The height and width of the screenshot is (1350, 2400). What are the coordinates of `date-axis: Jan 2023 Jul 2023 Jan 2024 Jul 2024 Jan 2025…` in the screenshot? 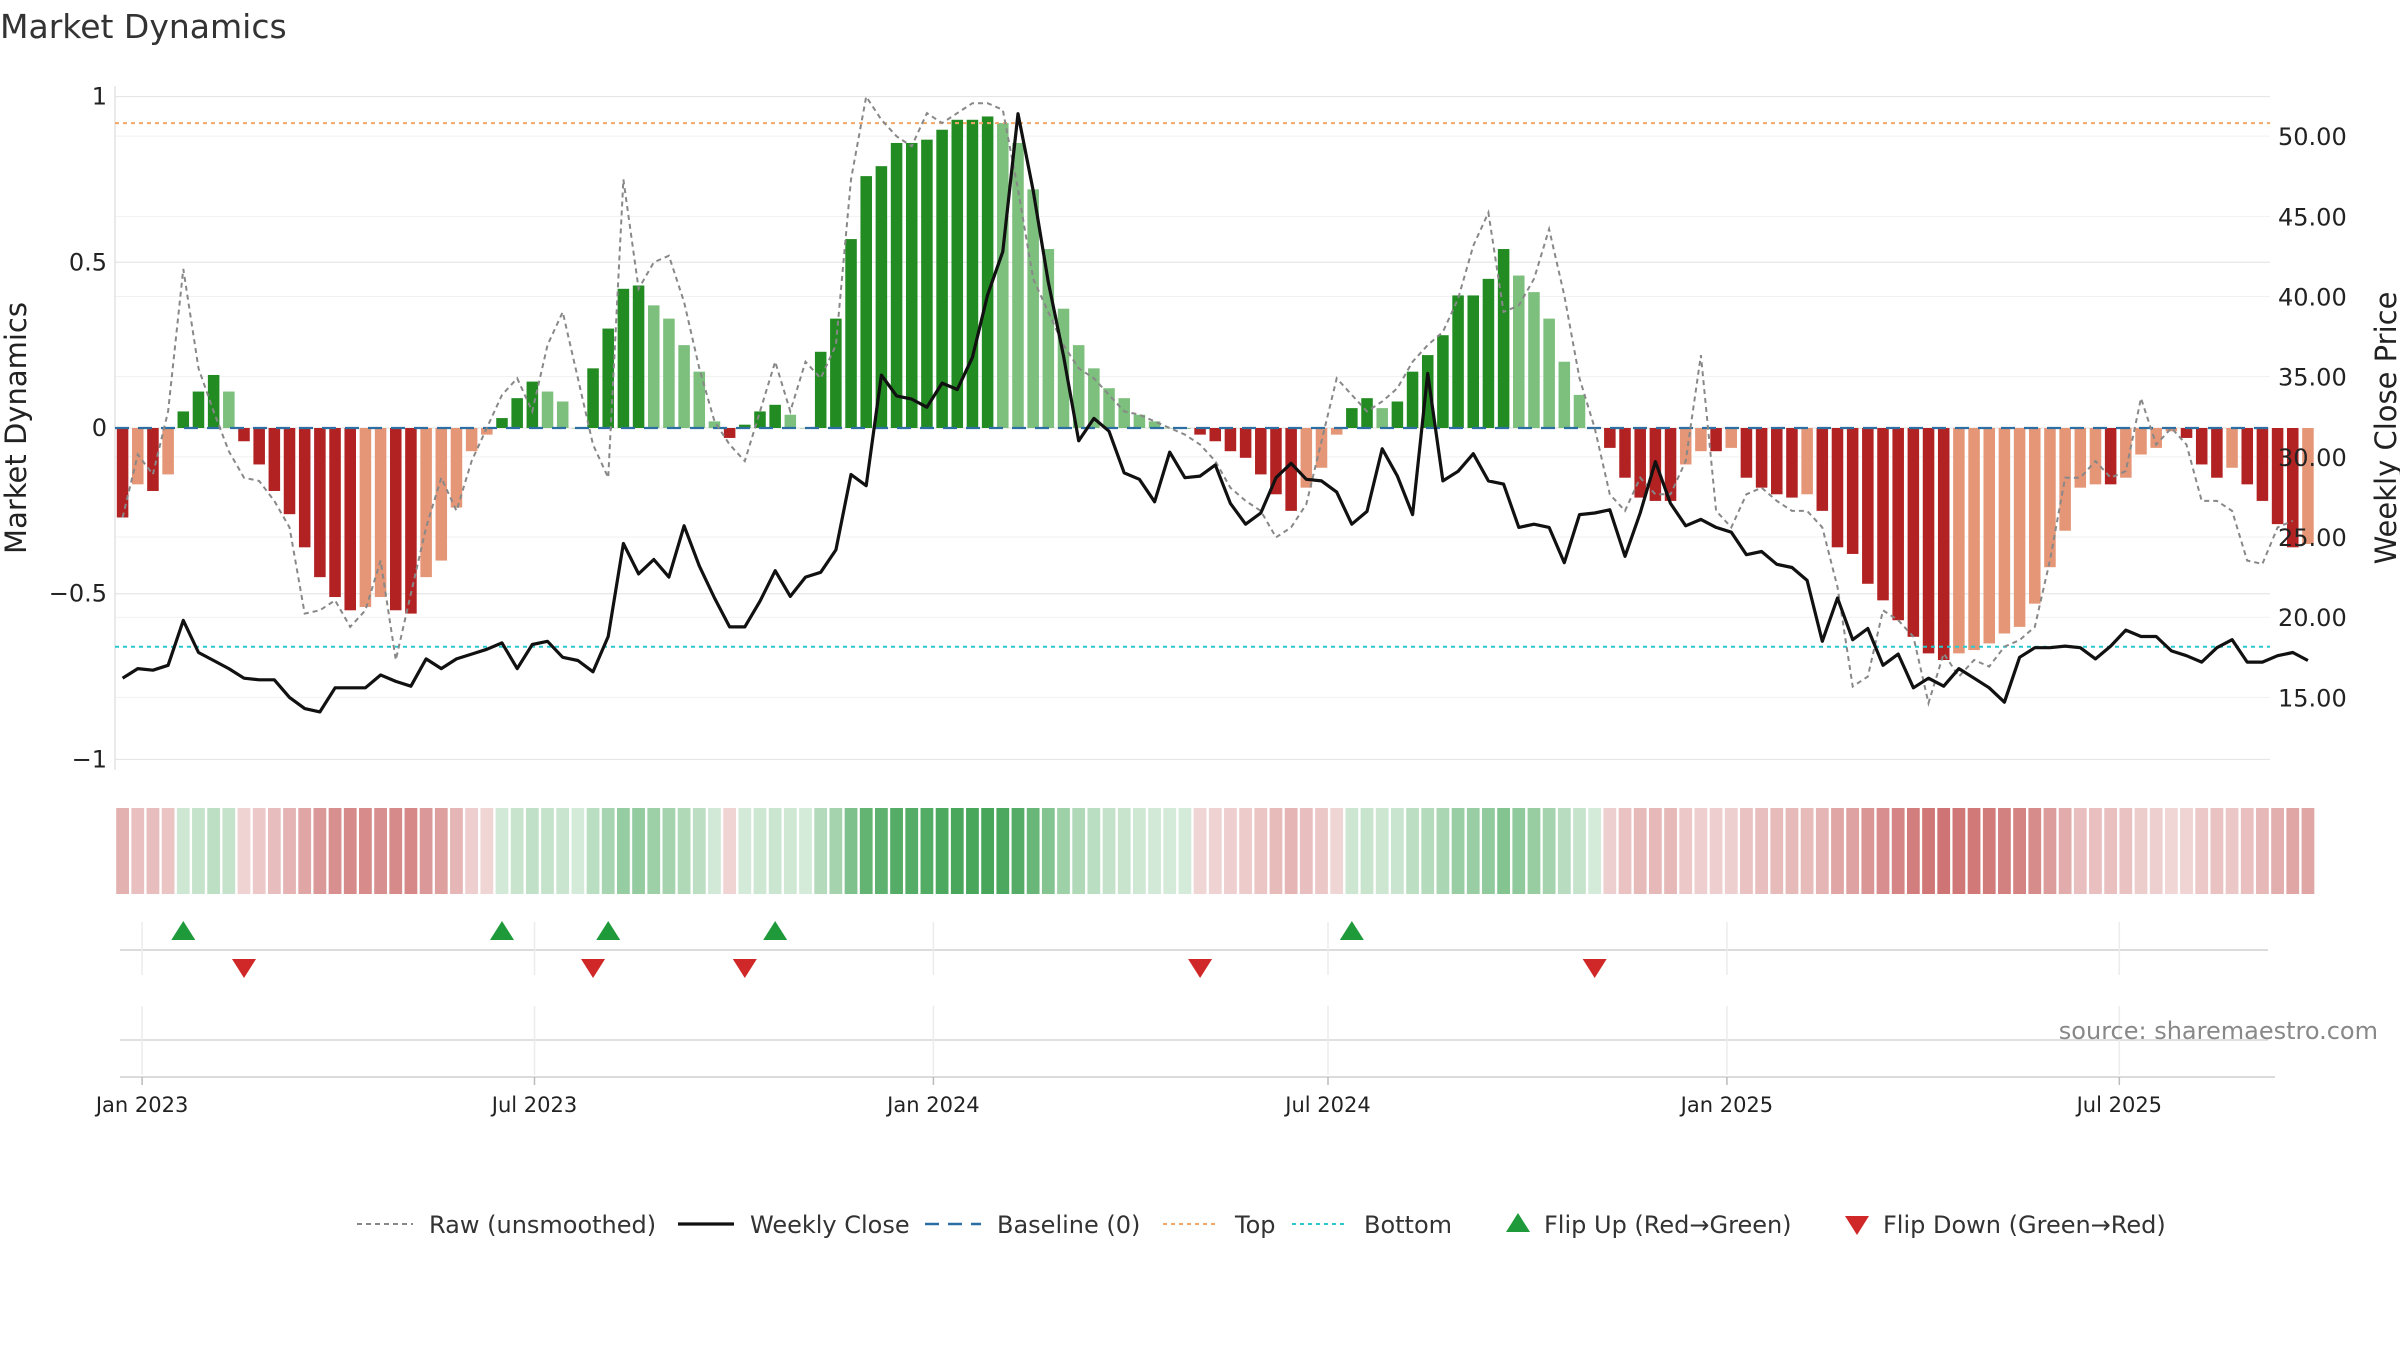 It's located at (1128, 1019).